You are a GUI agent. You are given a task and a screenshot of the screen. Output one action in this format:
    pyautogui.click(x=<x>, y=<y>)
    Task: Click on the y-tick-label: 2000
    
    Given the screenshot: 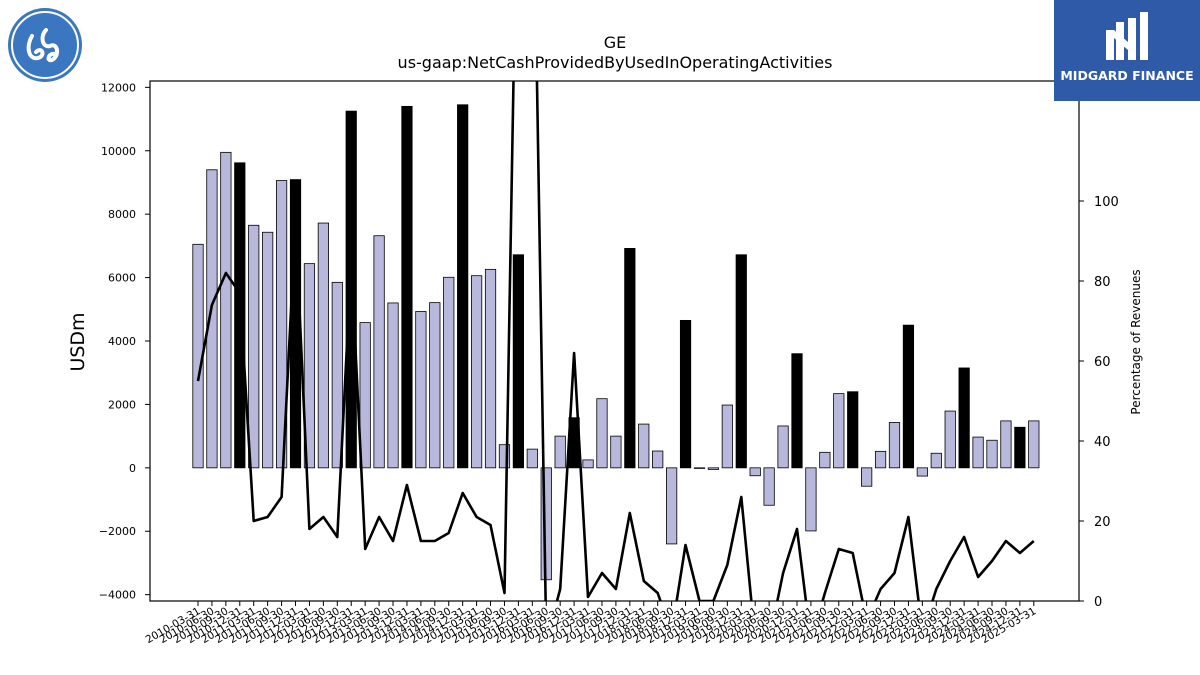 What is the action you would take?
    pyautogui.click(x=122, y=404)
    